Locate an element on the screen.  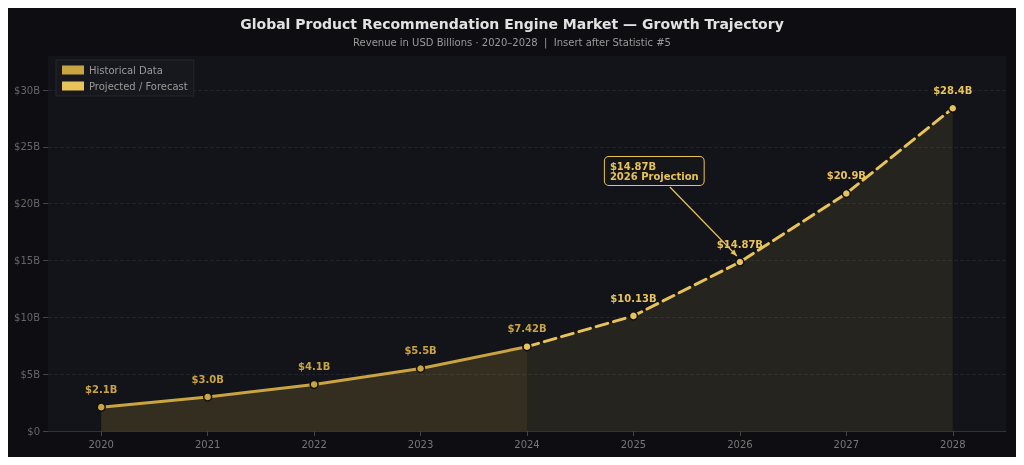
legend-label: Projected / Forecast is located at coordinates (138, 86).